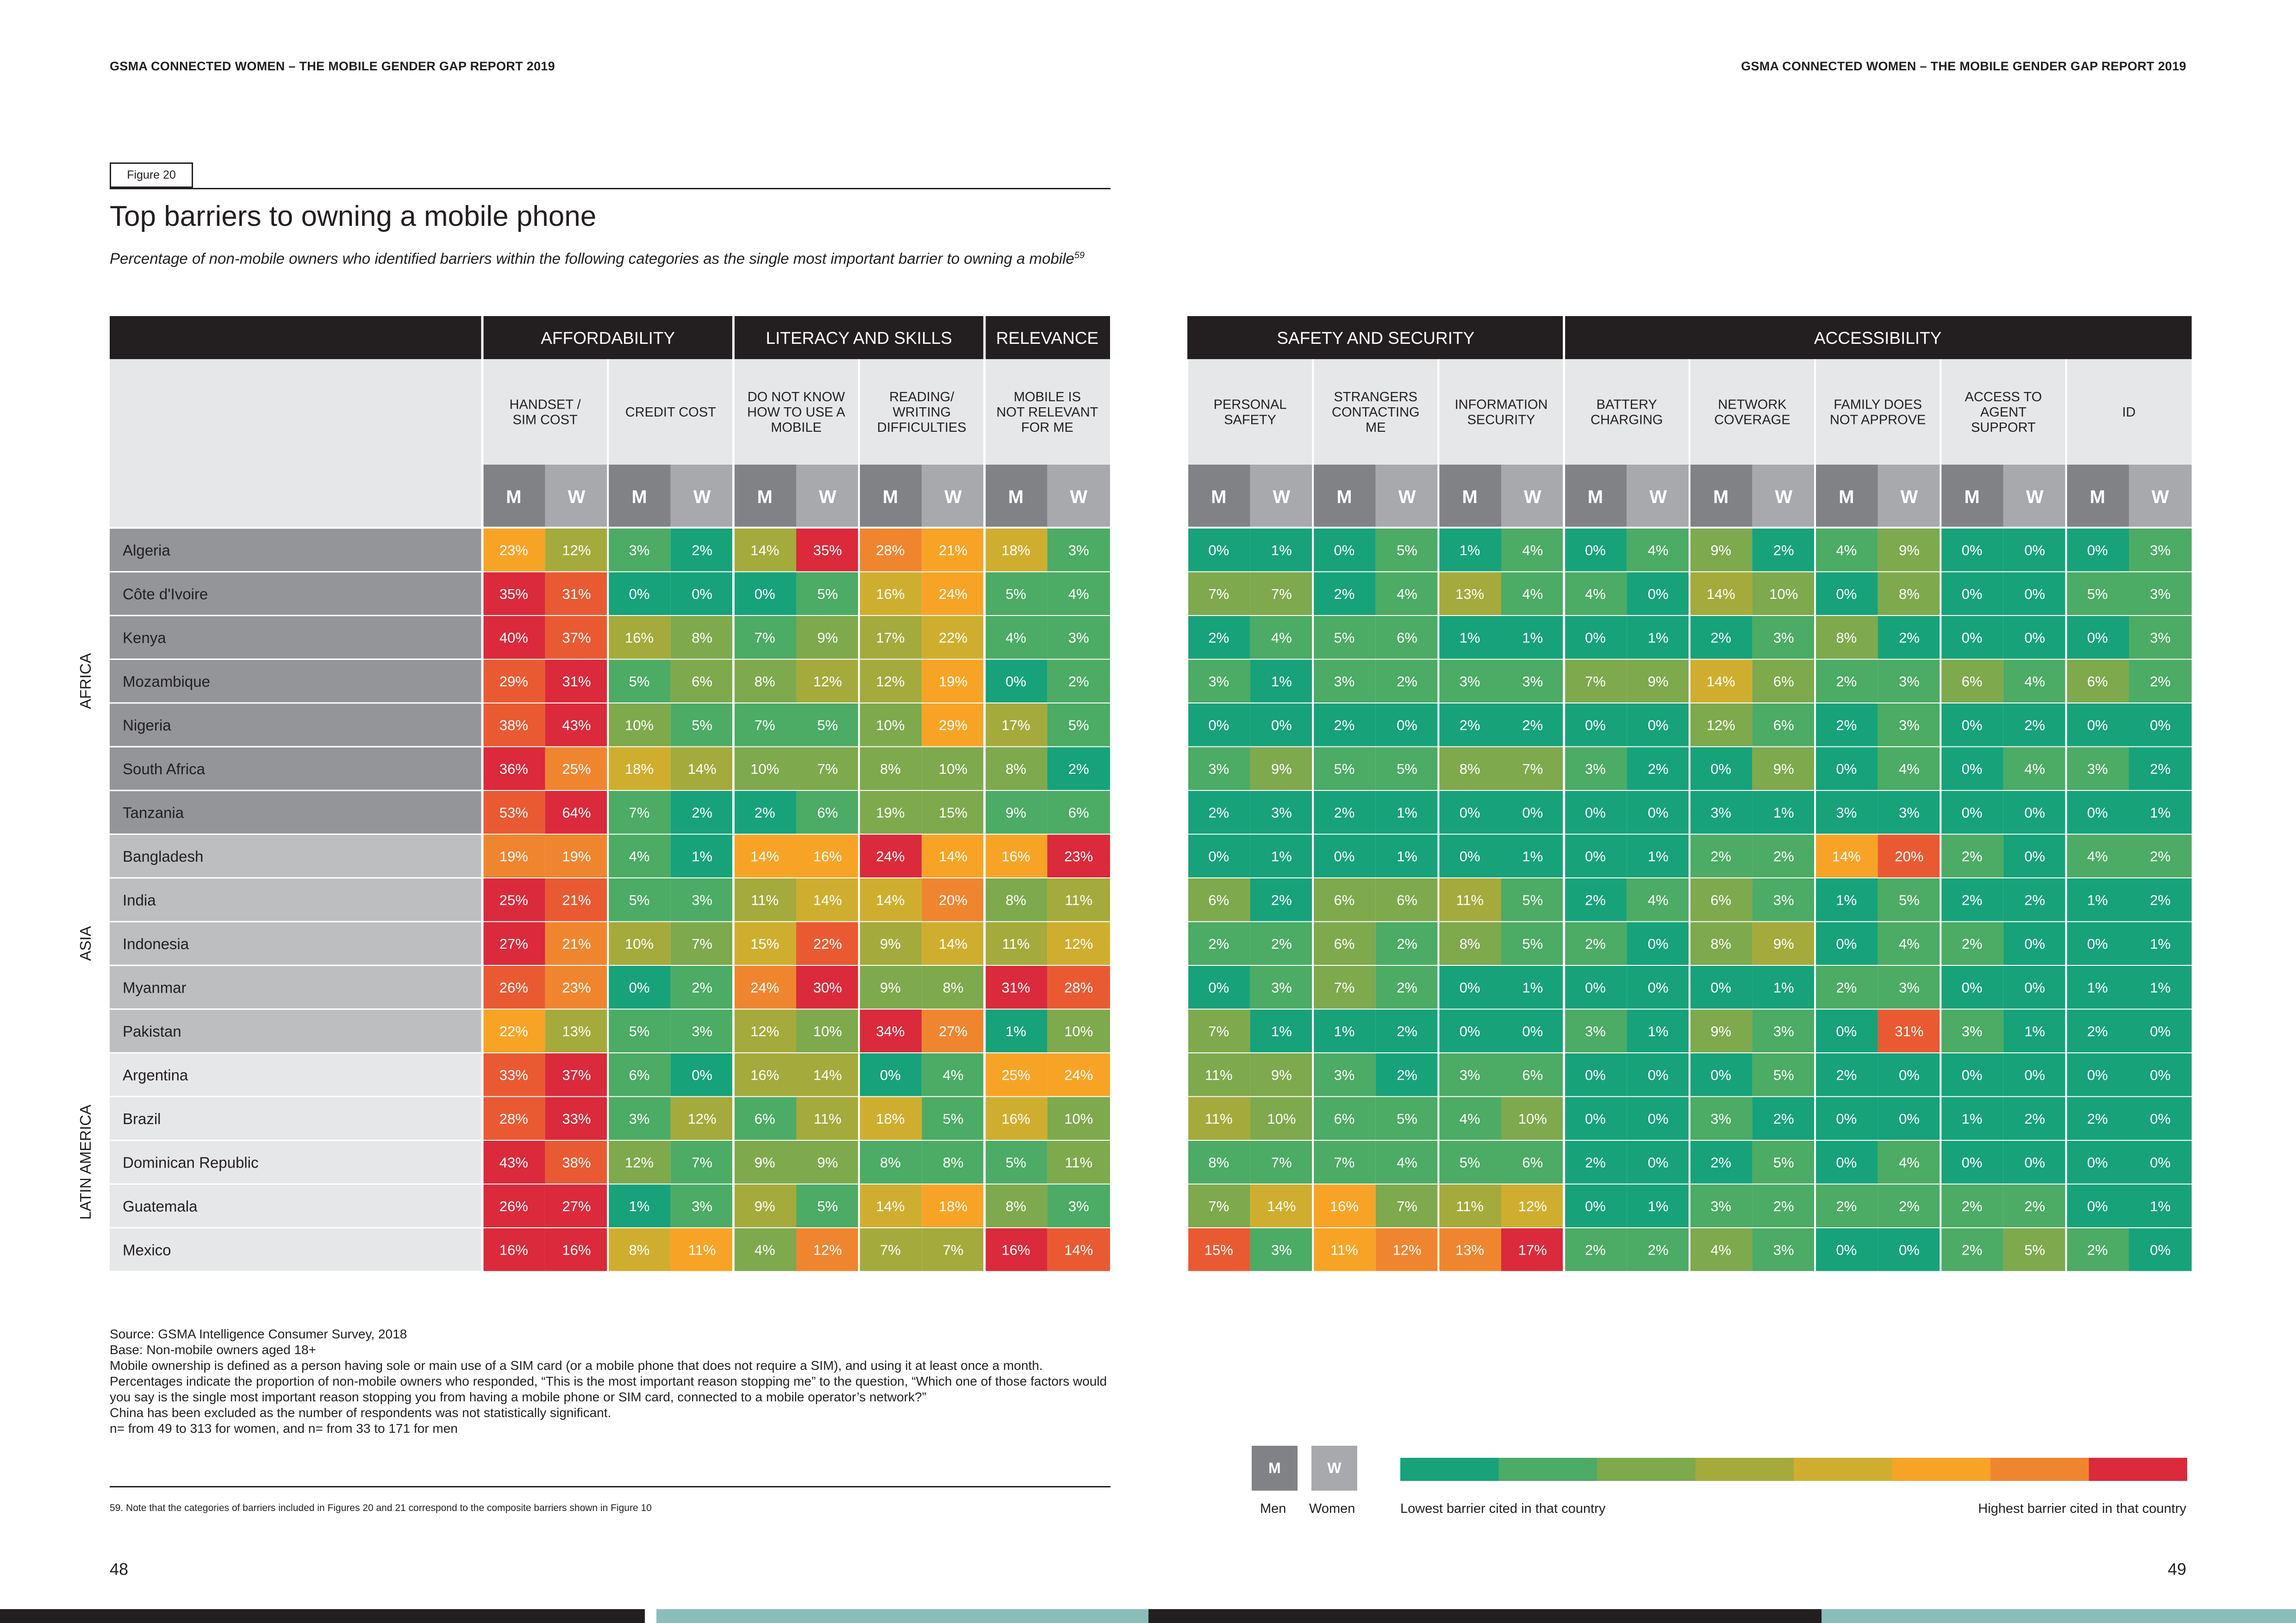 The width and height of the screenshot is (2296, 1623). Describe the element at coordinates (155, 987) in the screenshot. I see `country-label: Myanmar` at that location.